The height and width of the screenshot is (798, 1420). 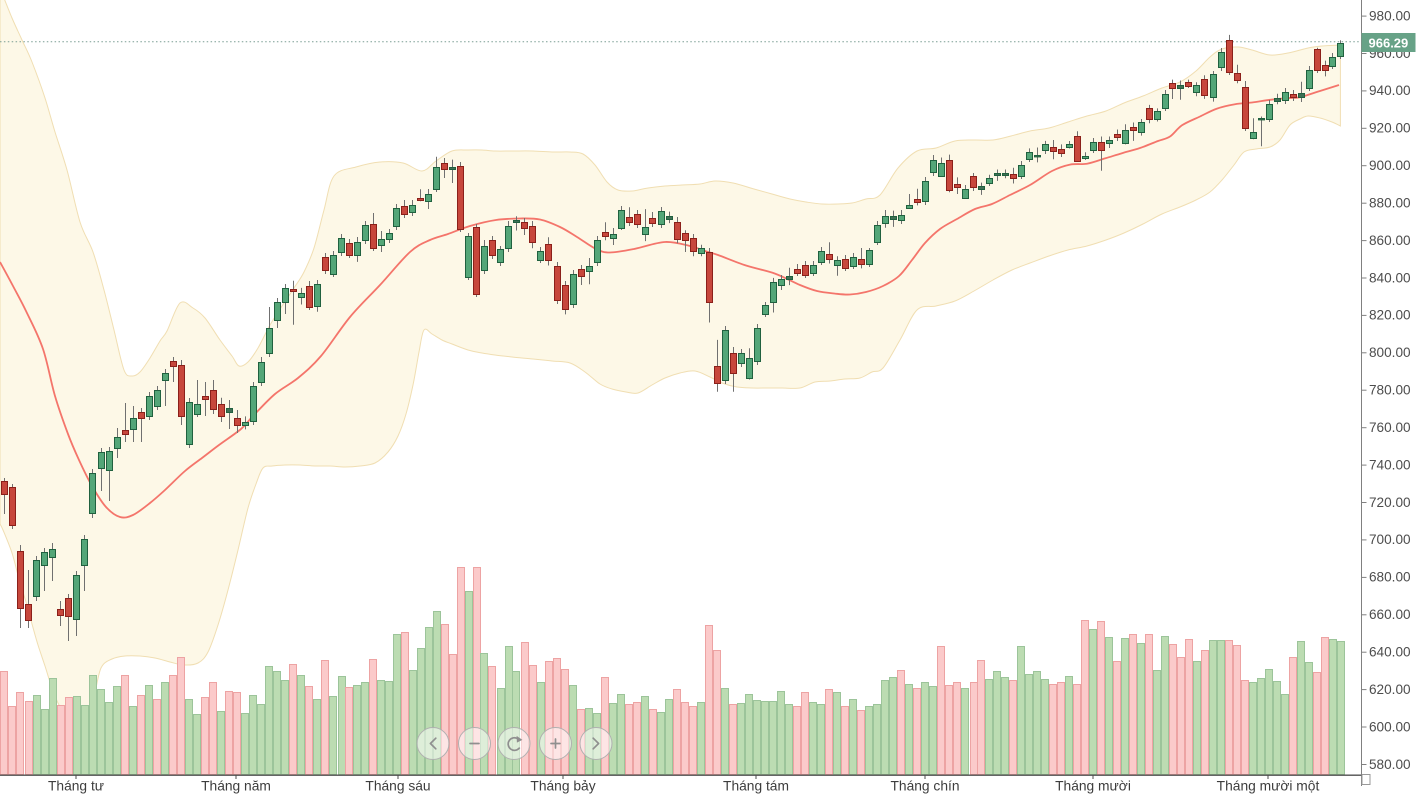 What do you see at coordinates (1390, 352) in the screenshot?
I see `svg-text: 800.00` at bounding box center [1390, 352].